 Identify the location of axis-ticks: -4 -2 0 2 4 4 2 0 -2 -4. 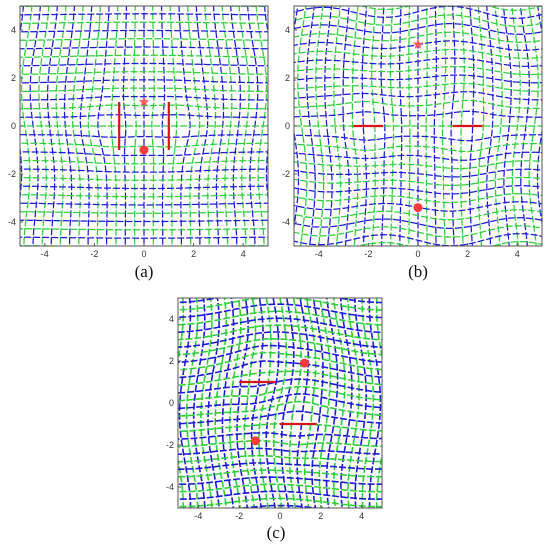
(265, 417).